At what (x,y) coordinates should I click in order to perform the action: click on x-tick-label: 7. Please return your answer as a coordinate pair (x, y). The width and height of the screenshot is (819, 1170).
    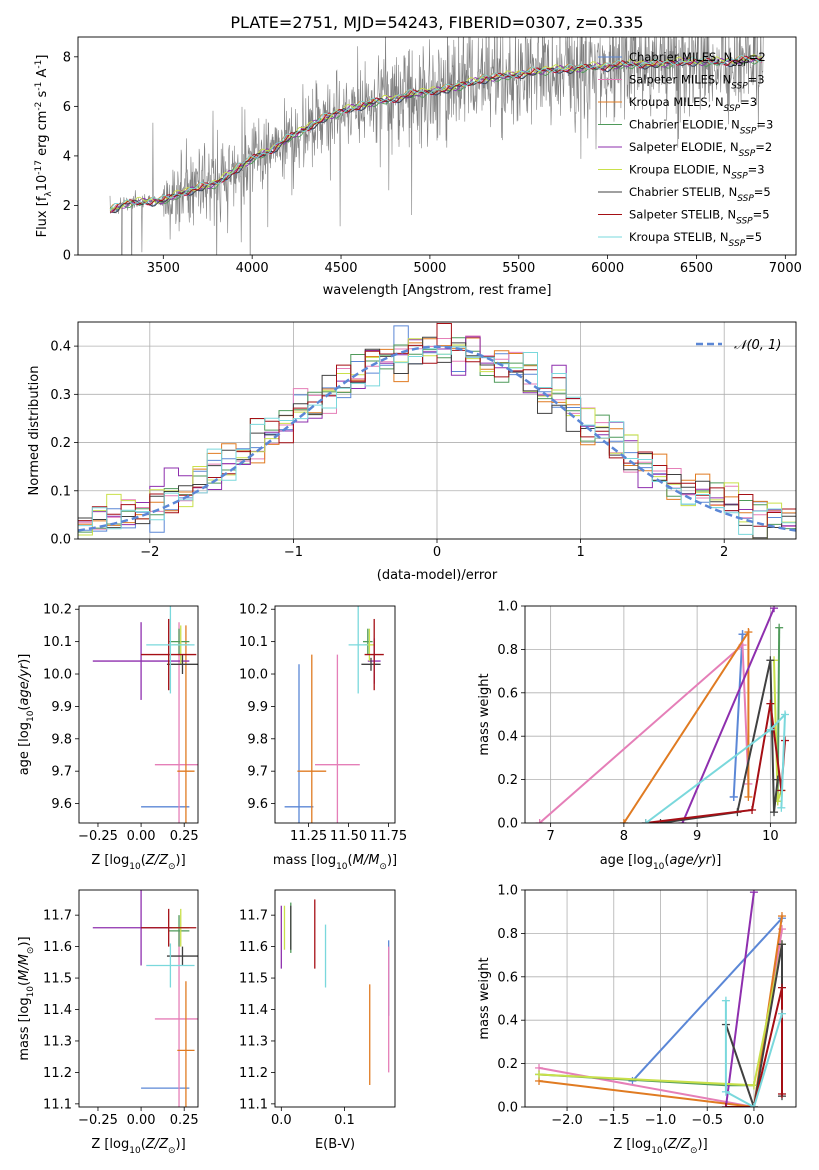
    Looking at the image, I should click on (550, 836).